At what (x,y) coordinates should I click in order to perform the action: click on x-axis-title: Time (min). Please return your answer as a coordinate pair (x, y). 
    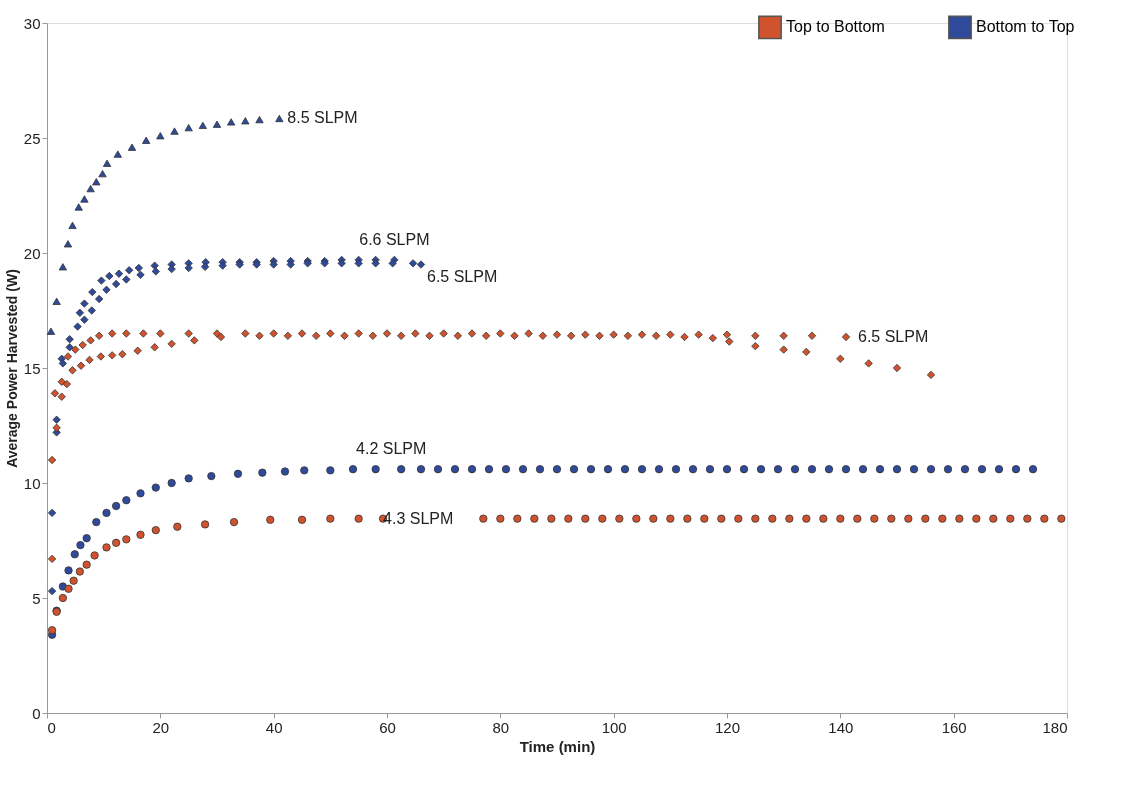
    Looking at the image, I should click on (557, 746).